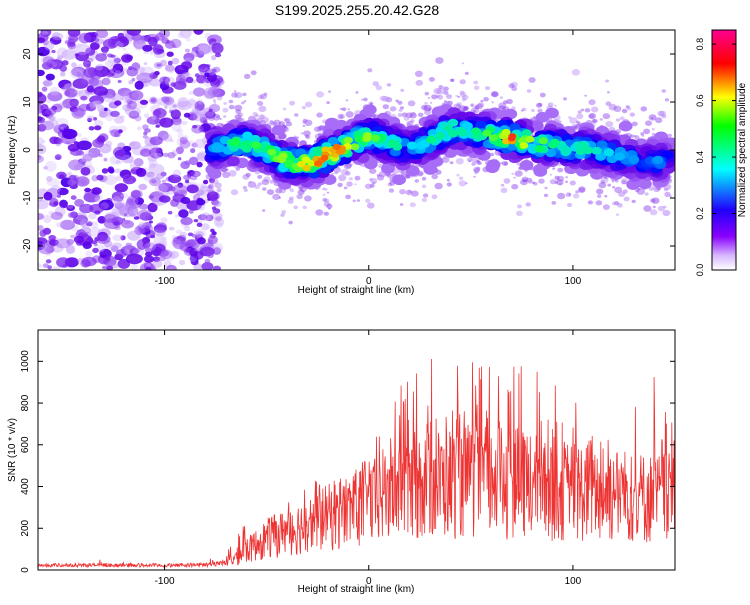  I want to click on colorbar-tick-label: 0.6, so click(700, 100).